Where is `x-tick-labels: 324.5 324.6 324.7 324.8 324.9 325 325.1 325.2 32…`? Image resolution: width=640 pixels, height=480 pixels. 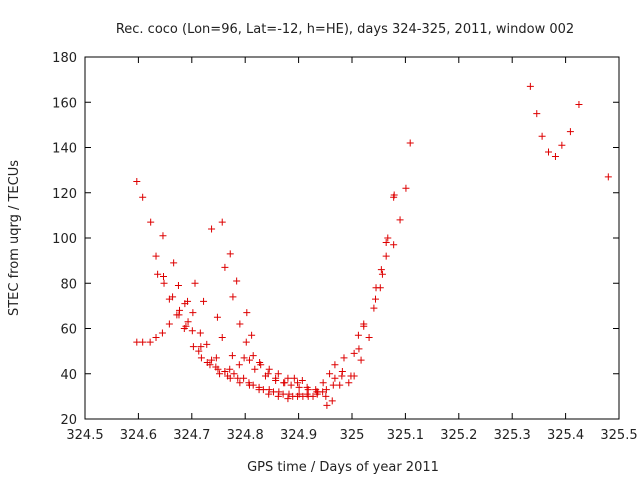 x-tick-labels: 324.5 324.6 324.7 324.8 324.9 325 325.1 325.2 32… is located at coordinates (351, 435).